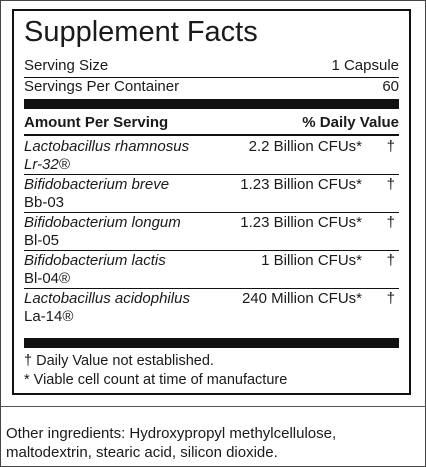 The height and width of the screenshot is (467, 426). I want to click on footnote-dagger: † Daily Value not established., so click(119, 361).